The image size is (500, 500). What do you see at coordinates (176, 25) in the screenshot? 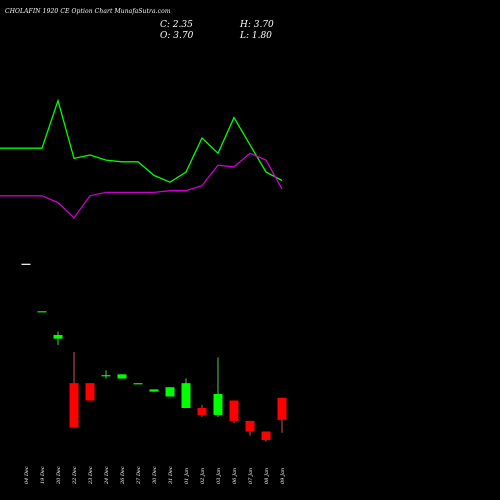
I see `close-value: C: 2.35` at bounding box center [176, 25].